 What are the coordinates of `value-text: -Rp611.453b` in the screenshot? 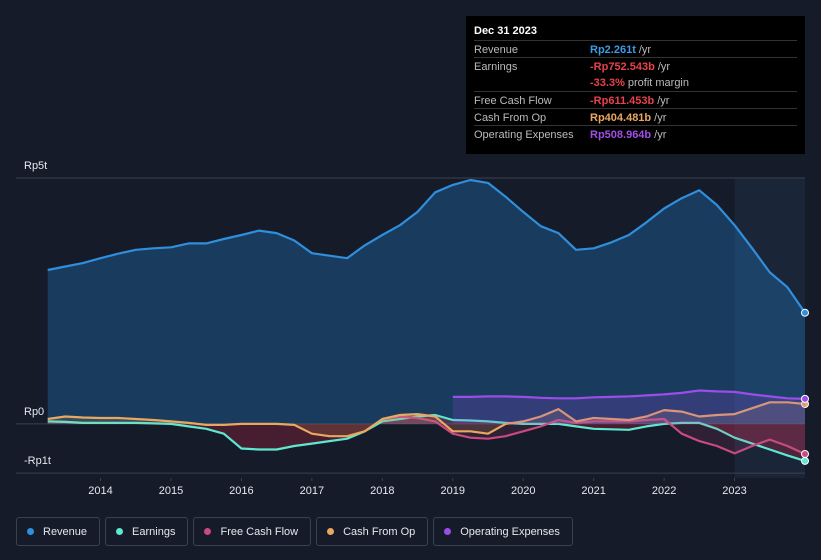 It's located at (622, 101).